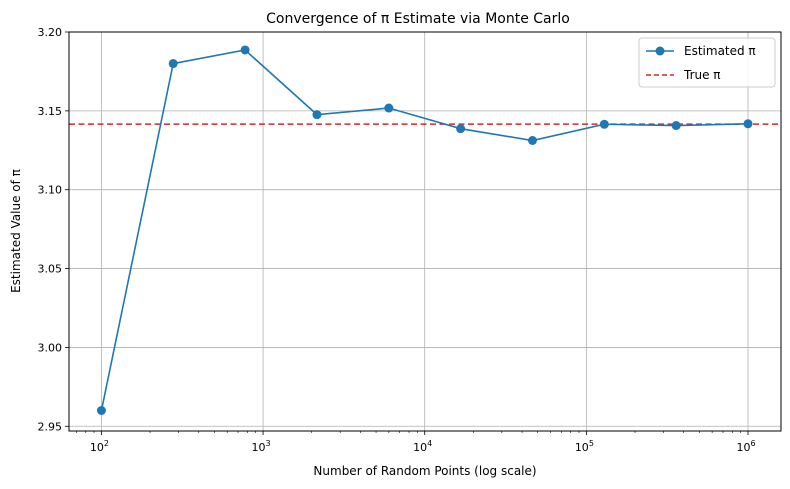 This screenshot has height=489, width=790. Describe the element at coordinates (422, 446) in the screenshot. I see `x-tick-label: 10⁴` at that location.